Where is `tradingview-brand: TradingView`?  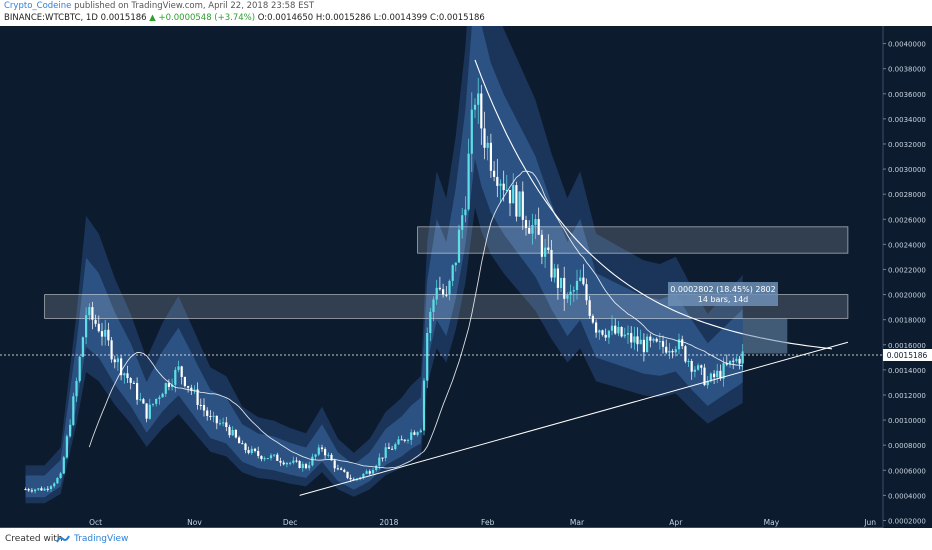 tradingview-brand: TradingView is located at coordinates (101, 539).